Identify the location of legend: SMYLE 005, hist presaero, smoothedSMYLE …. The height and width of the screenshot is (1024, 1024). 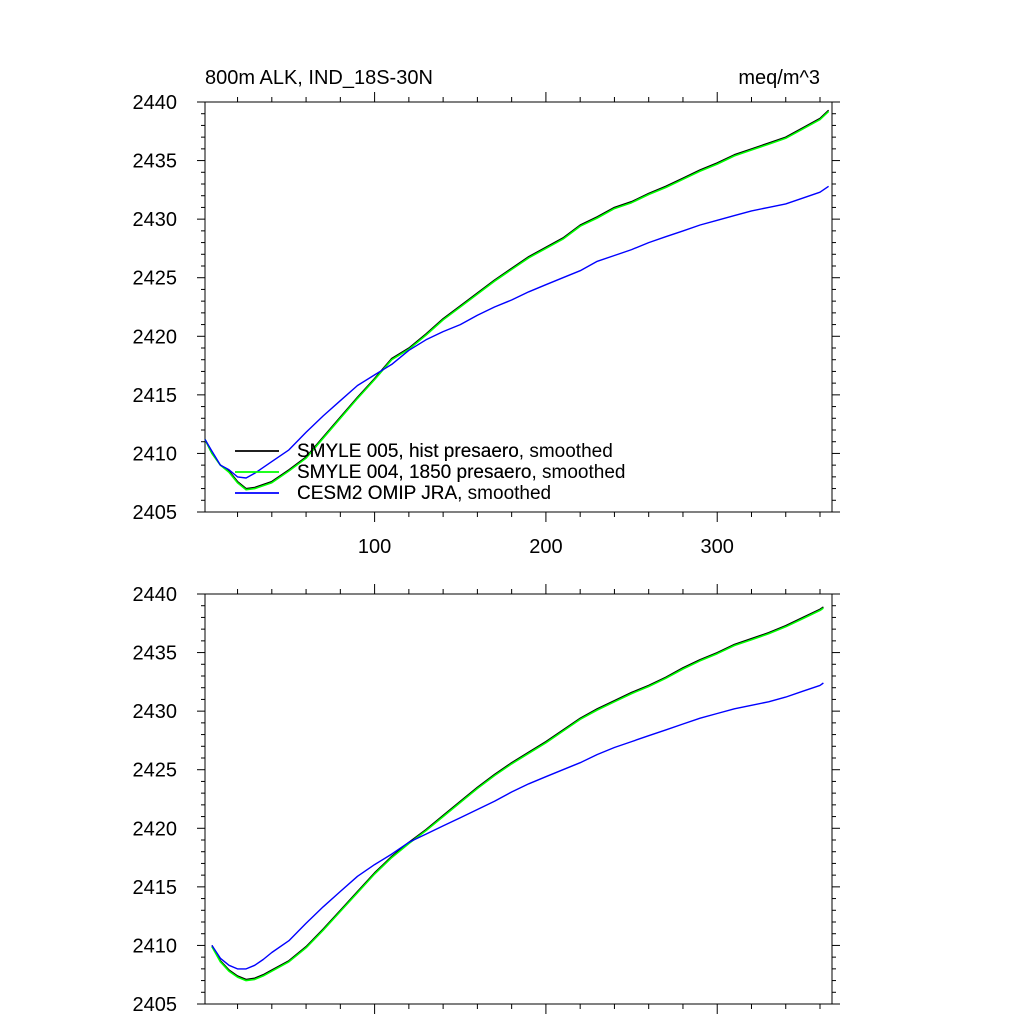
(430, 472).